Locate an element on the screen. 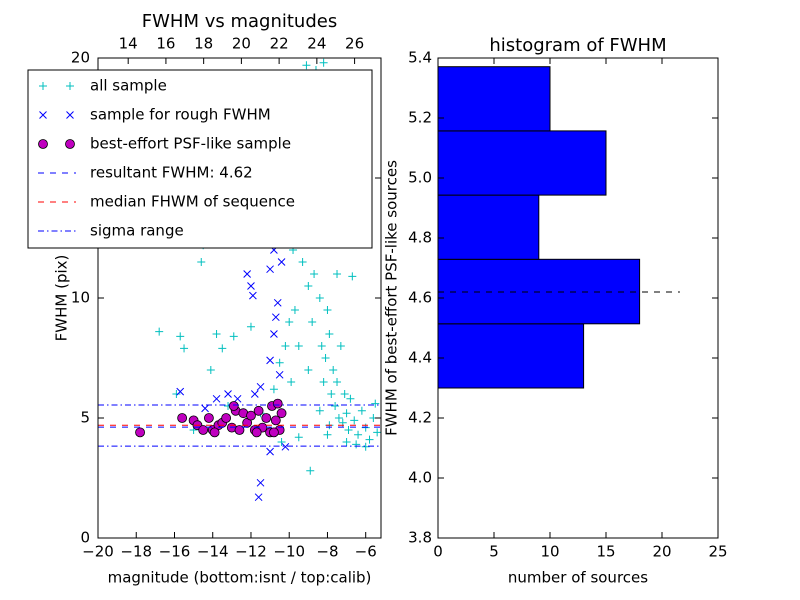 Image resolution: width=800 pixels, height=600 pixels. x-tick-label: −8 is located at coordinates (327, 552).